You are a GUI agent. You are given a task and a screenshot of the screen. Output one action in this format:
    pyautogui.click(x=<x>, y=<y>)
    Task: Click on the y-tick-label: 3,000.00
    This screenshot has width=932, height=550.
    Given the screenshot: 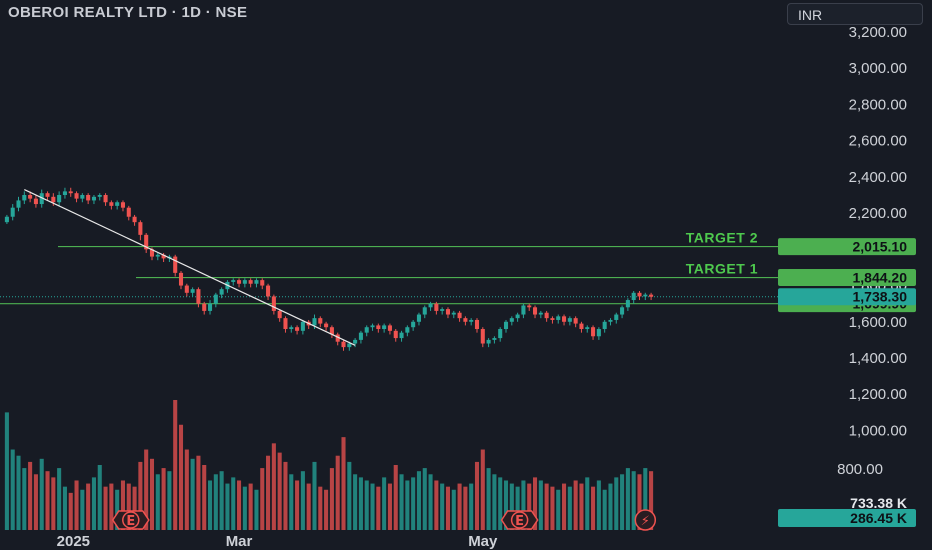 What is the action you would take?
    pyautogui.click(x=878, y=68)
    